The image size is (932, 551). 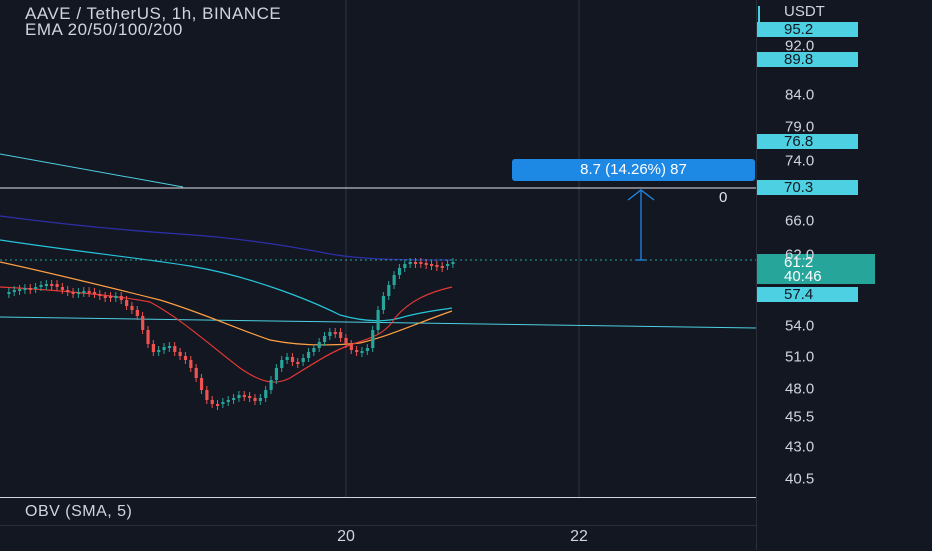 What do you see at coordinates (800, 479) in the screenshot?
I see `price-tick-label: 40.5` at bounding box center [800, 479].